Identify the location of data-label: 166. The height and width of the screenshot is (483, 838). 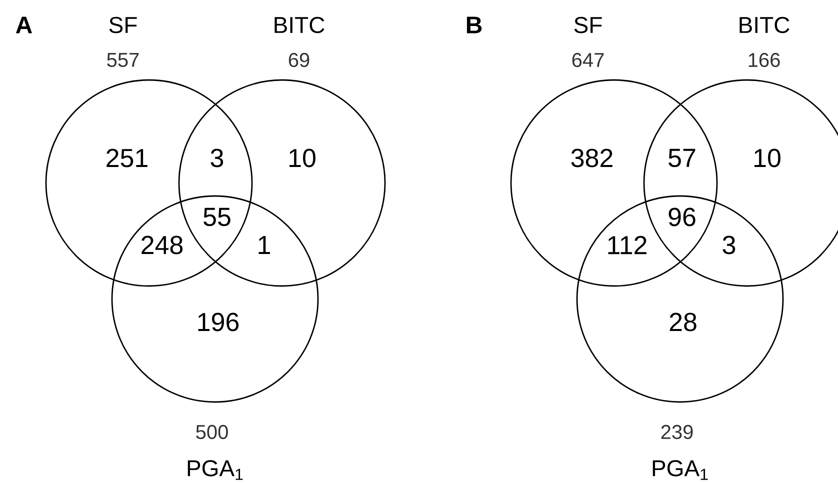
(764, 60).